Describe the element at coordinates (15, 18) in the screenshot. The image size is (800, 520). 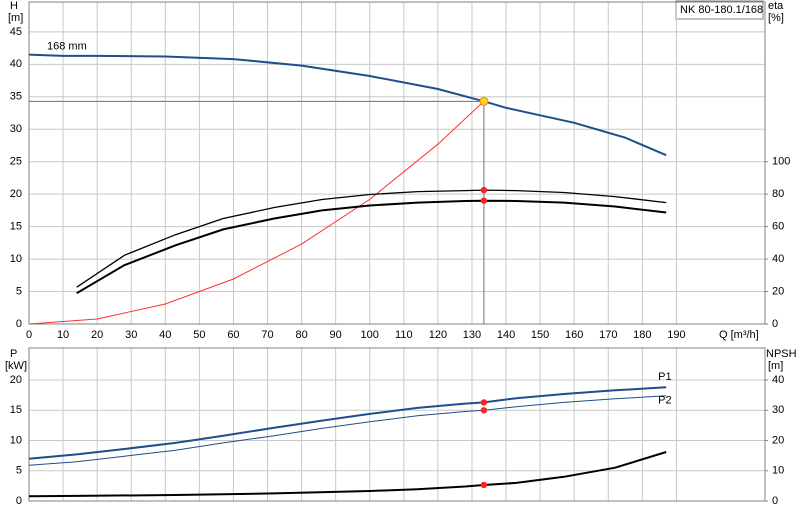
I see `y-axis-unit: [m]` at that location.